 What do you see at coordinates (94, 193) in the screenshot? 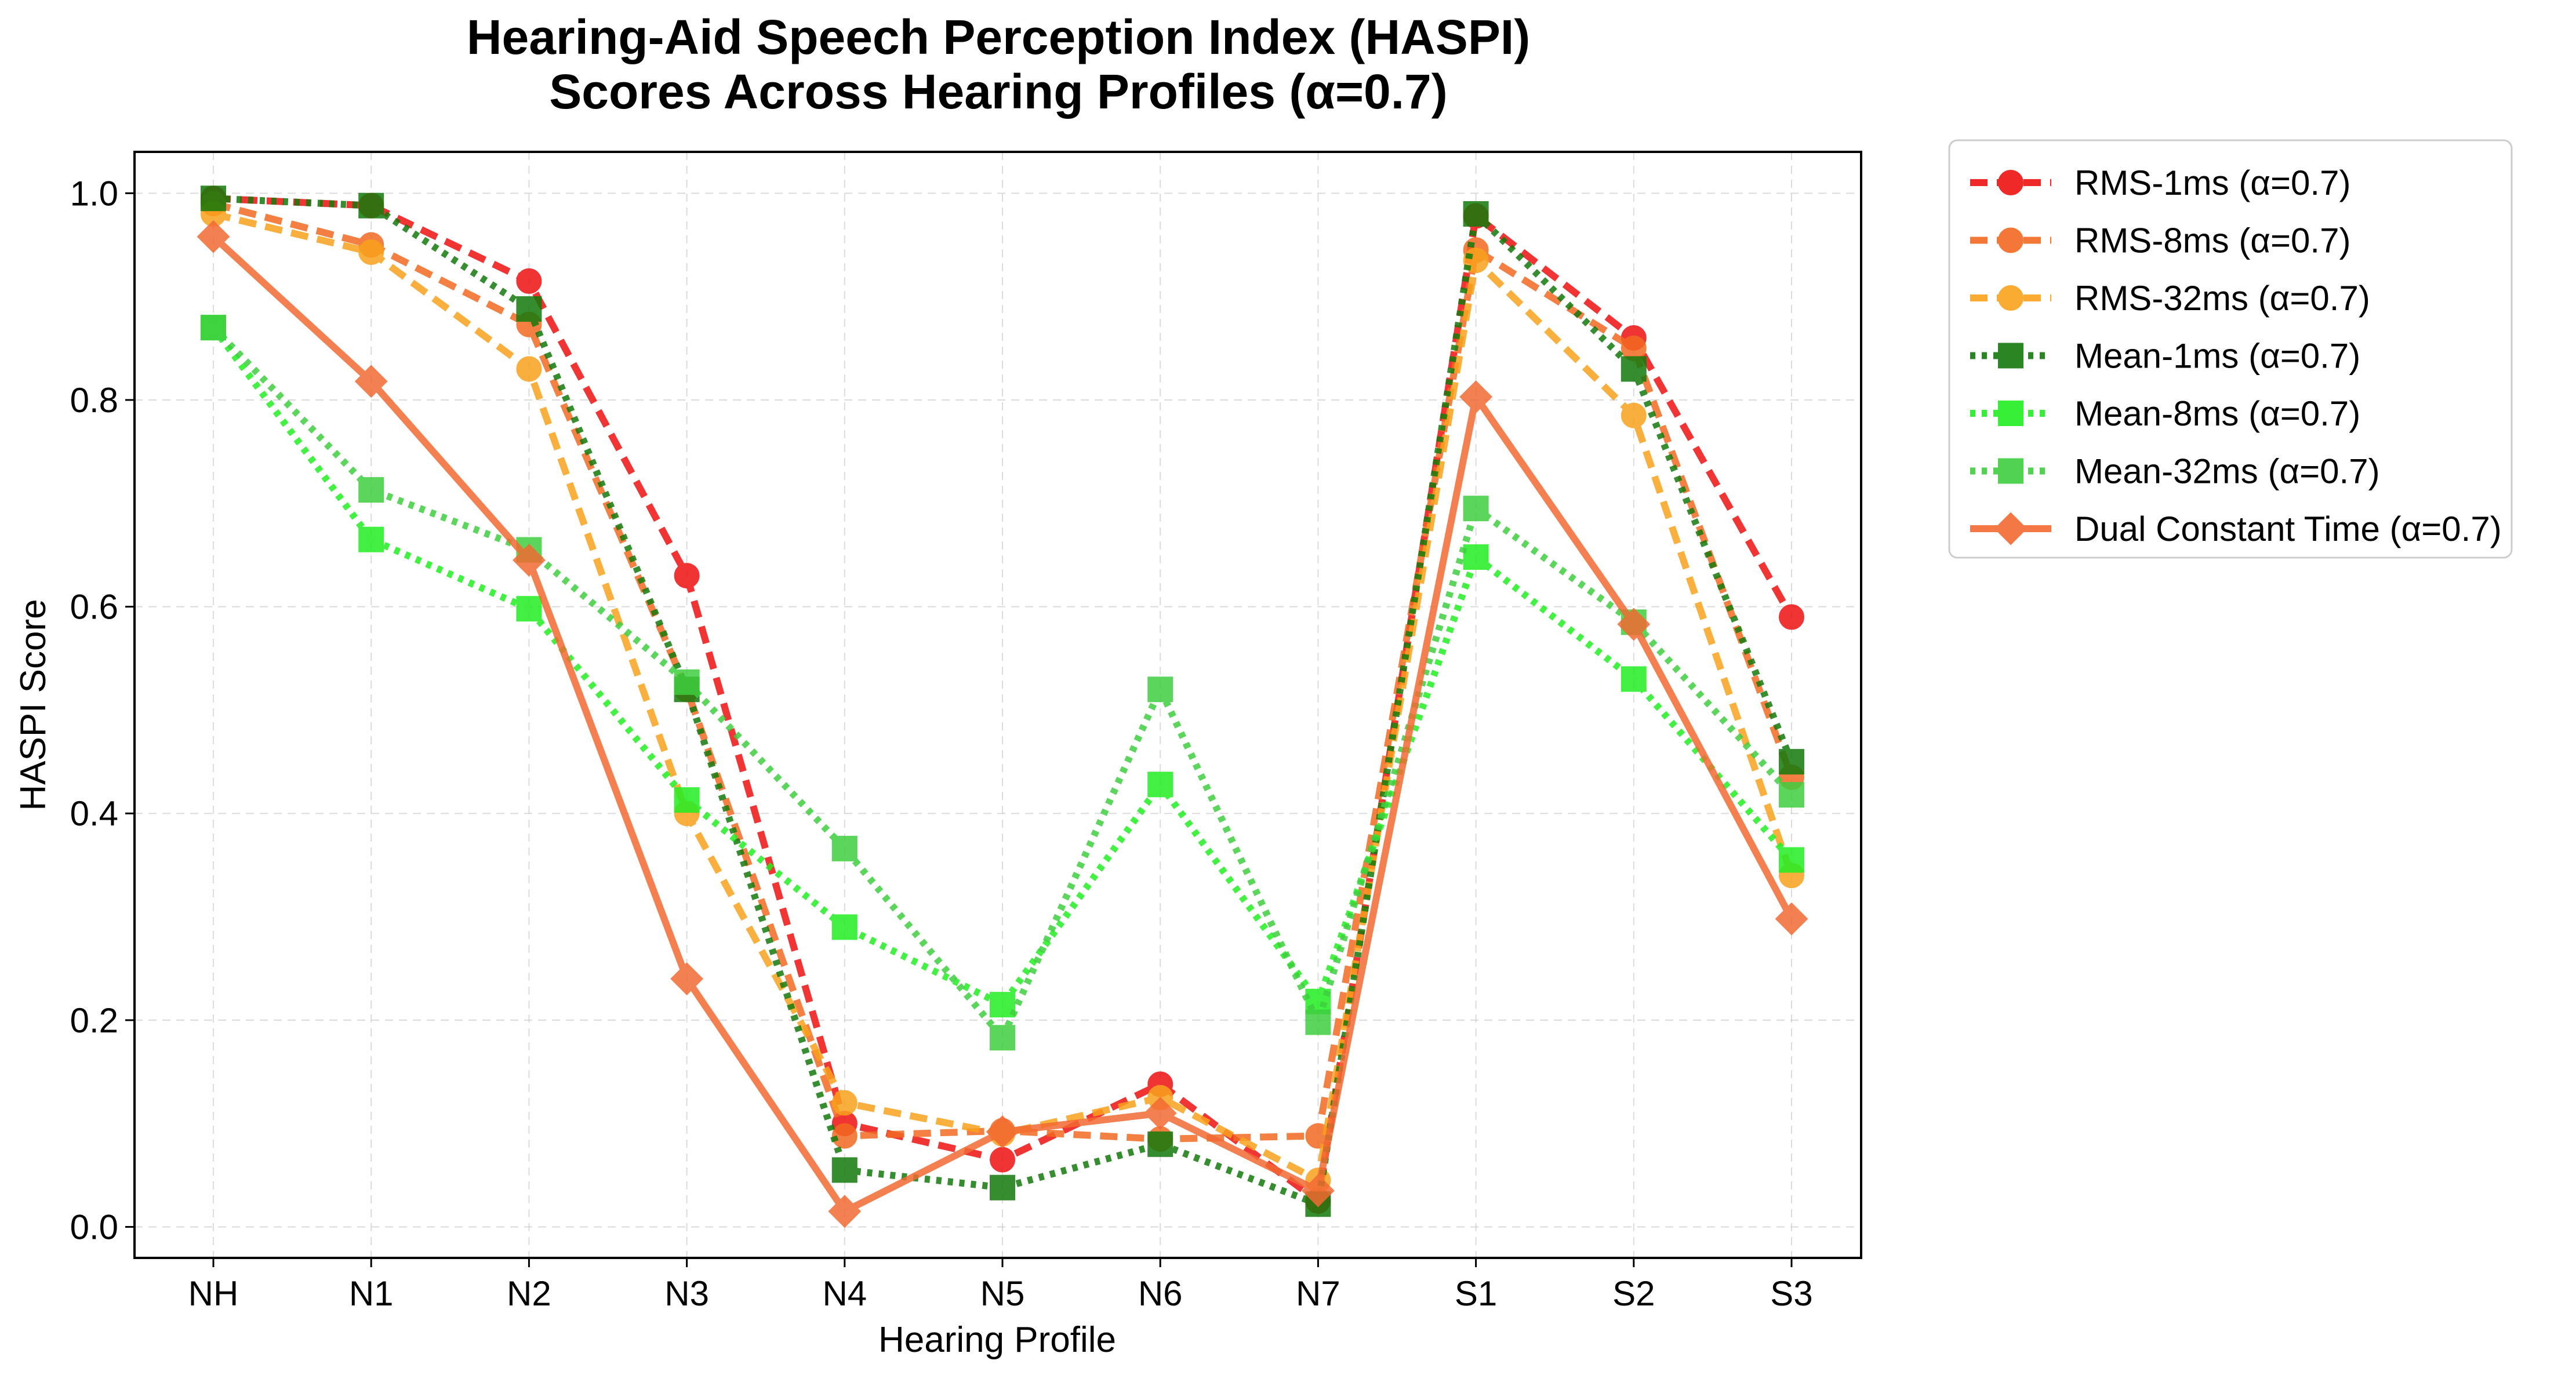
I see `y-tick-label: 1.0` at bounding box center [94, 193].